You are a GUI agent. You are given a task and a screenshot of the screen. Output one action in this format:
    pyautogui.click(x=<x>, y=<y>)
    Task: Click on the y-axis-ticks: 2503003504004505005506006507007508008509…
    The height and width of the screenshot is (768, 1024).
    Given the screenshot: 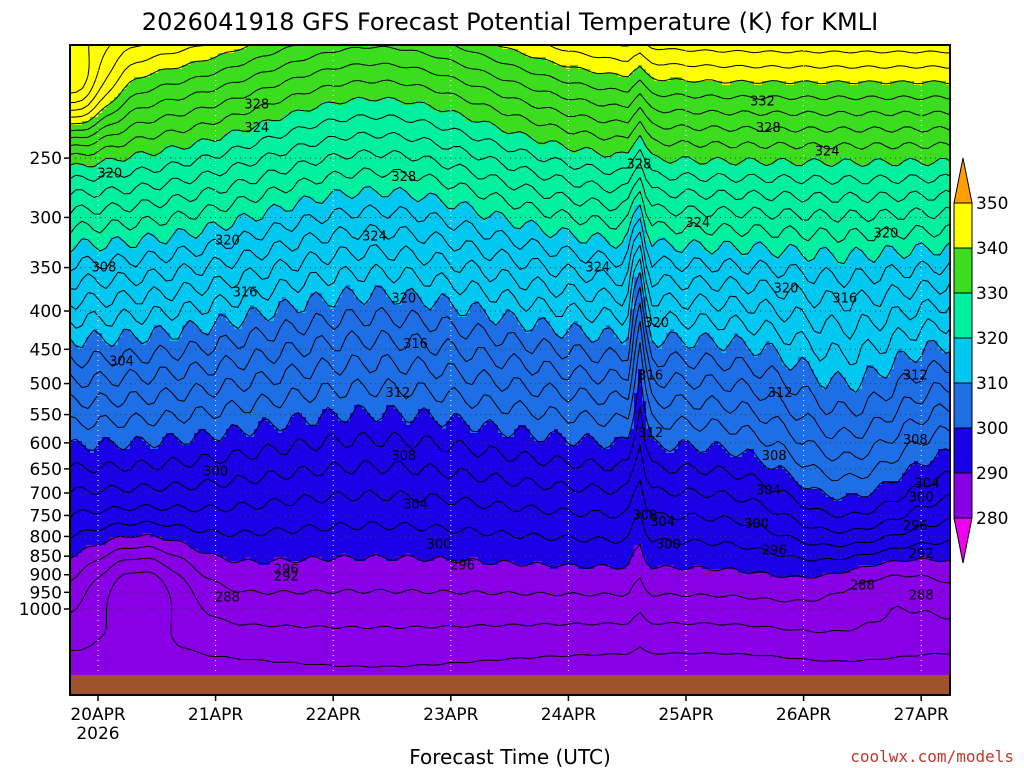 What is the action you would take?
    pyautogui.click(x=44, y=384)
    